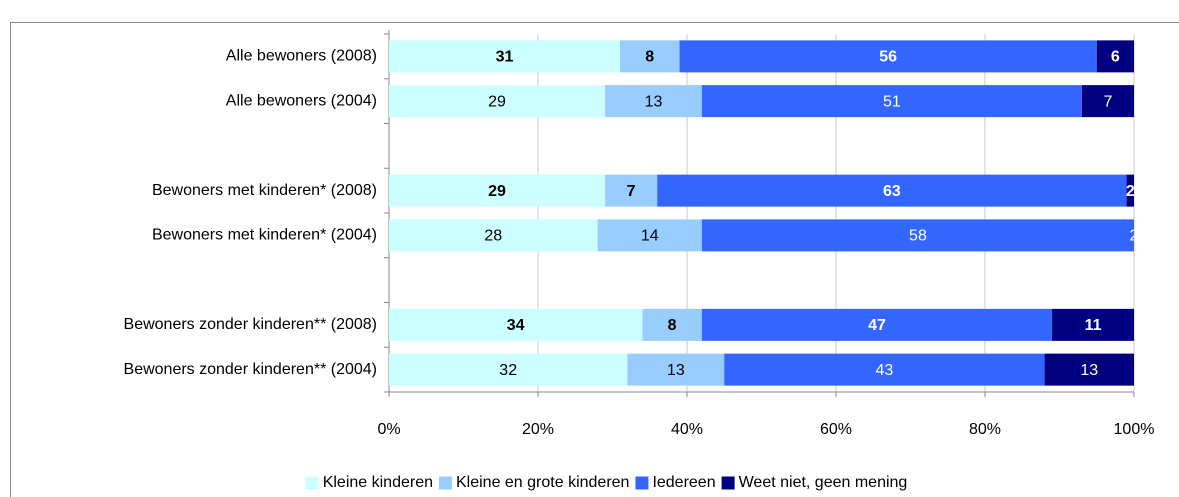 The height and width of the screenshot is (497, 1179). Describe the element at coordinates (378, 482) in the screenshot. I see `legend-label: Kleine kinderen` at that location.